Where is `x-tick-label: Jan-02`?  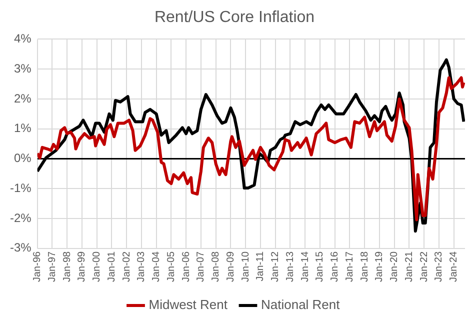 x-tick-label: Jan-02 is located at coordinates (126, 266).